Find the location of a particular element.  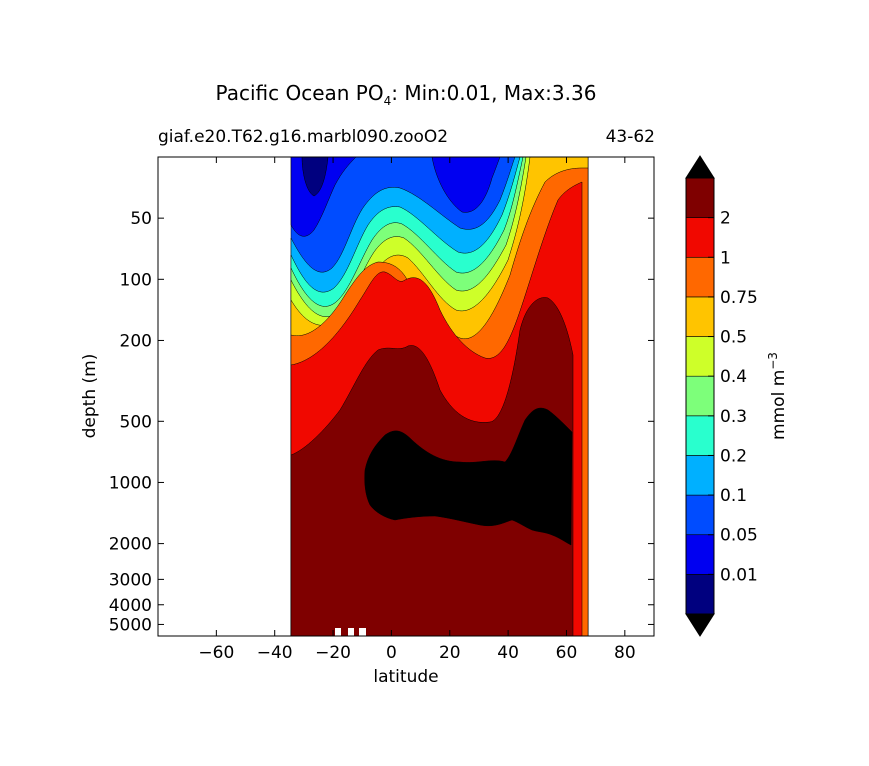

y-tick-label: 500 is located at coordinates (136, 422).